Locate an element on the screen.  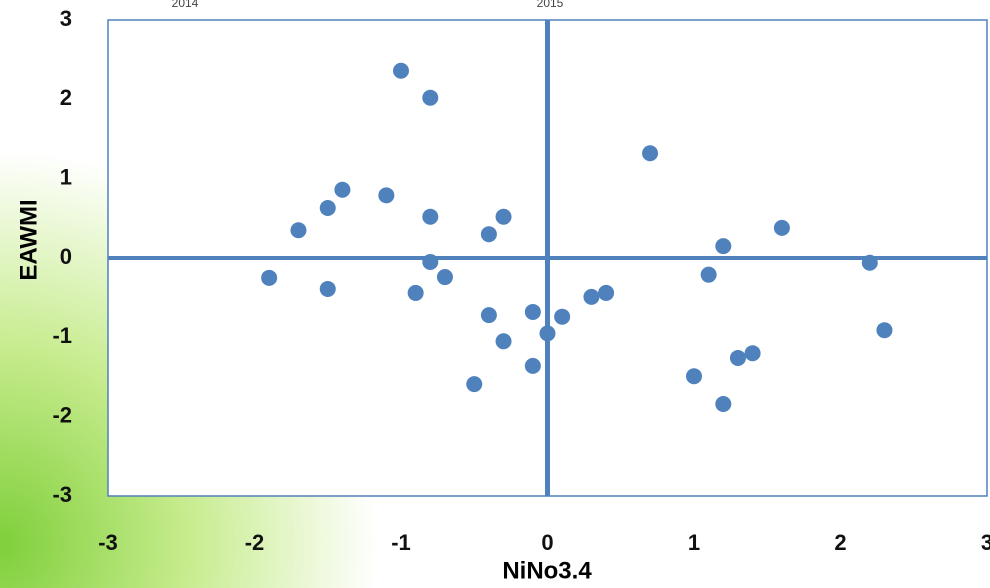
y-tick-label: -1 is located at coordinates (62, 335).